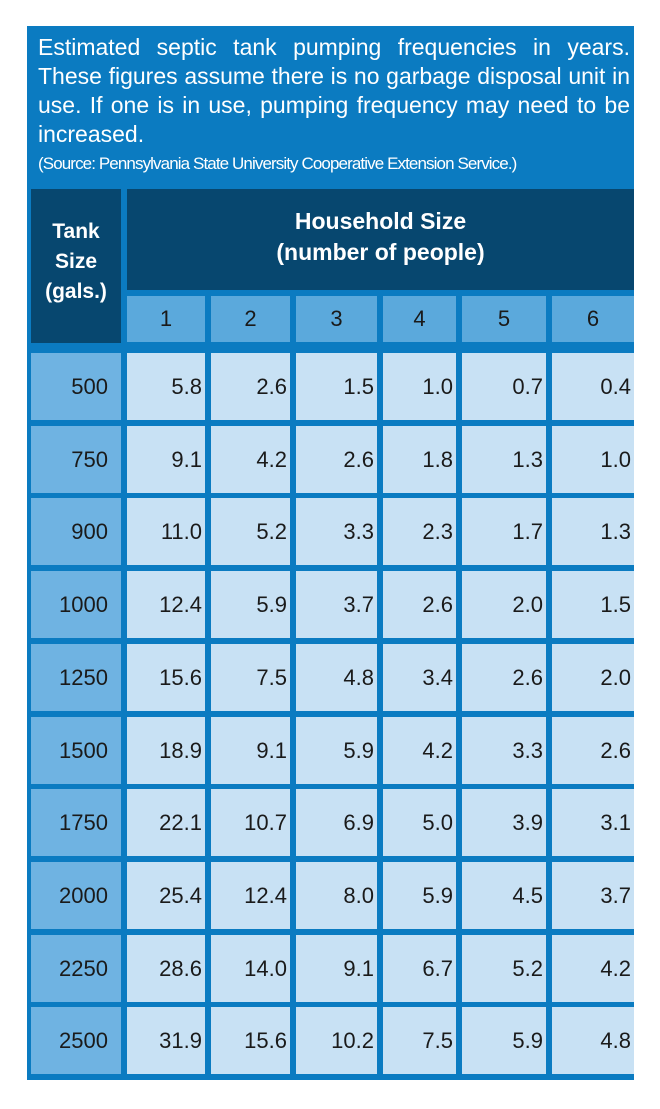 The height and width of the screenshot is (1109, 660). What do you see at coordinates (336, 1040) in the screenshot?
I see `table-cell: 10.2` at bounding box center [336, 1040].